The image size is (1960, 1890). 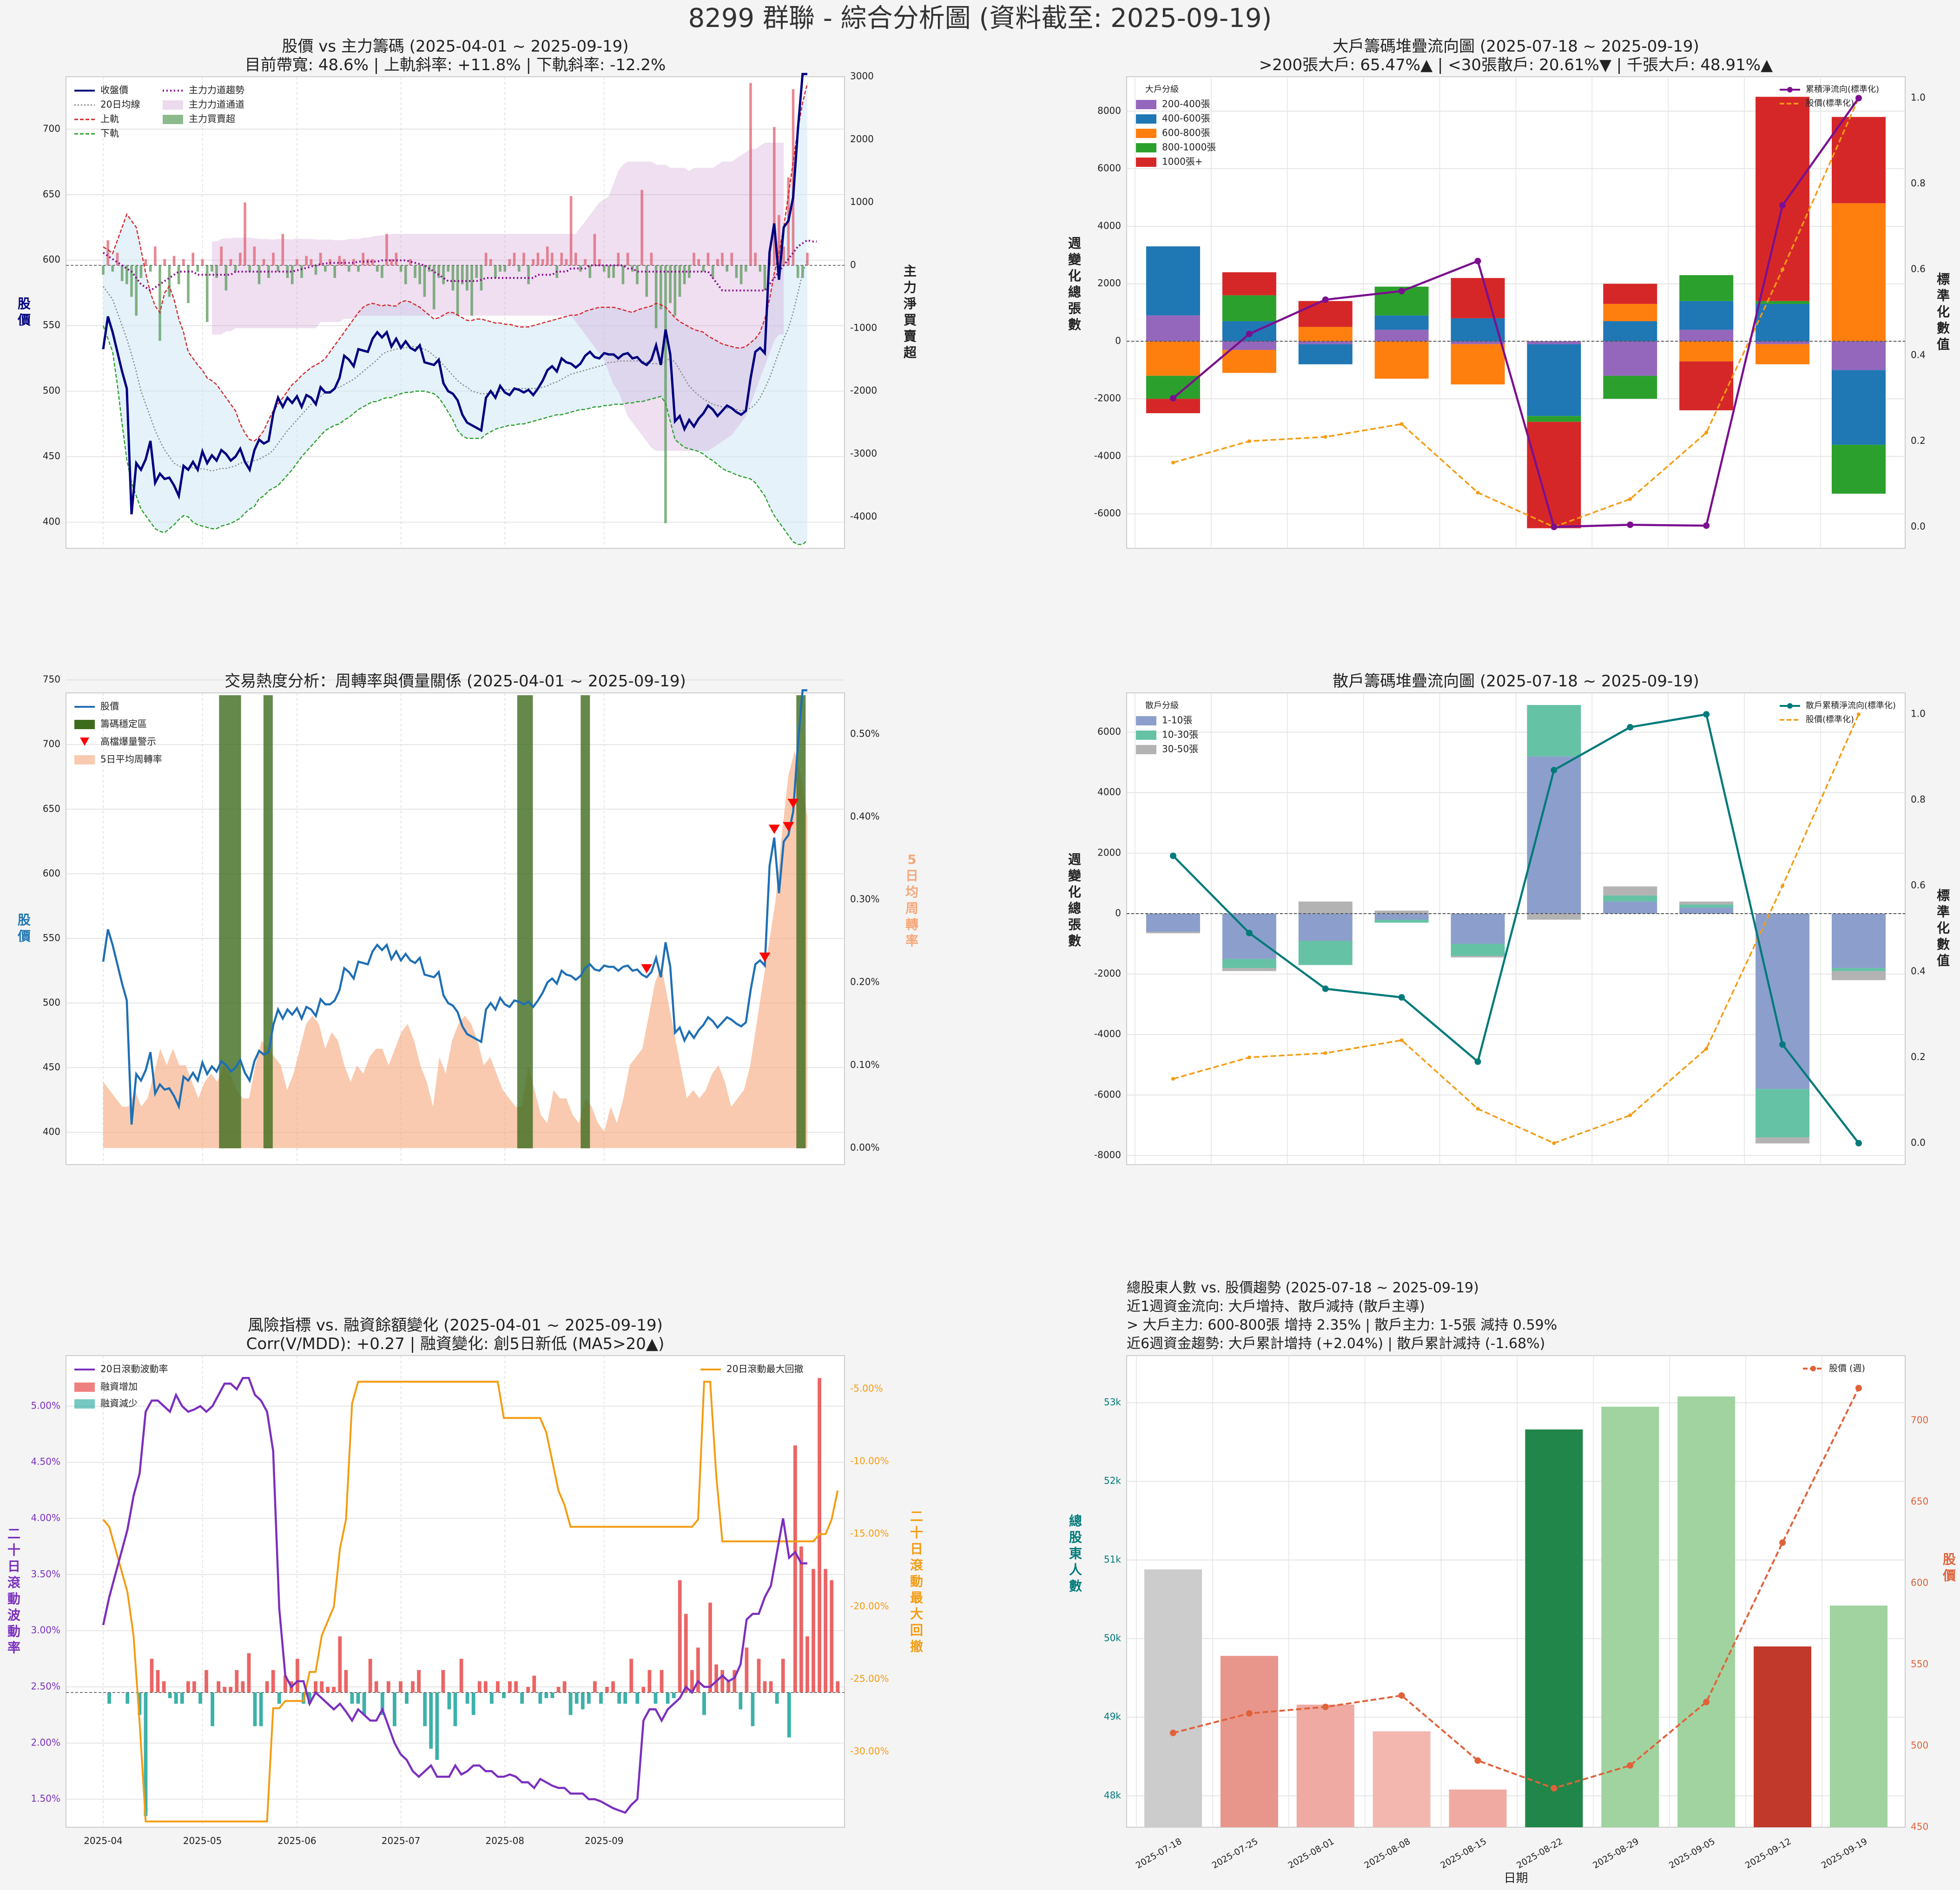 I want to click on chart6-ytick-left: 48k, so click(x=1112, y=1795).